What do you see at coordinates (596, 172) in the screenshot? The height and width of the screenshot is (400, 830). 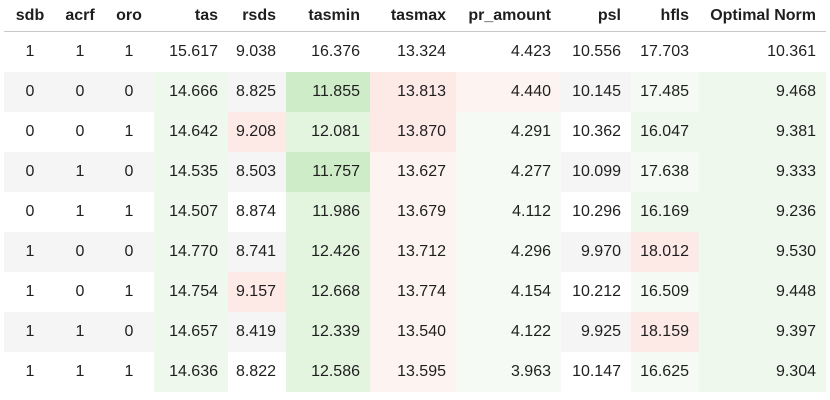 I see `cell-psl: 10.099` at bounding box center [596, 172].